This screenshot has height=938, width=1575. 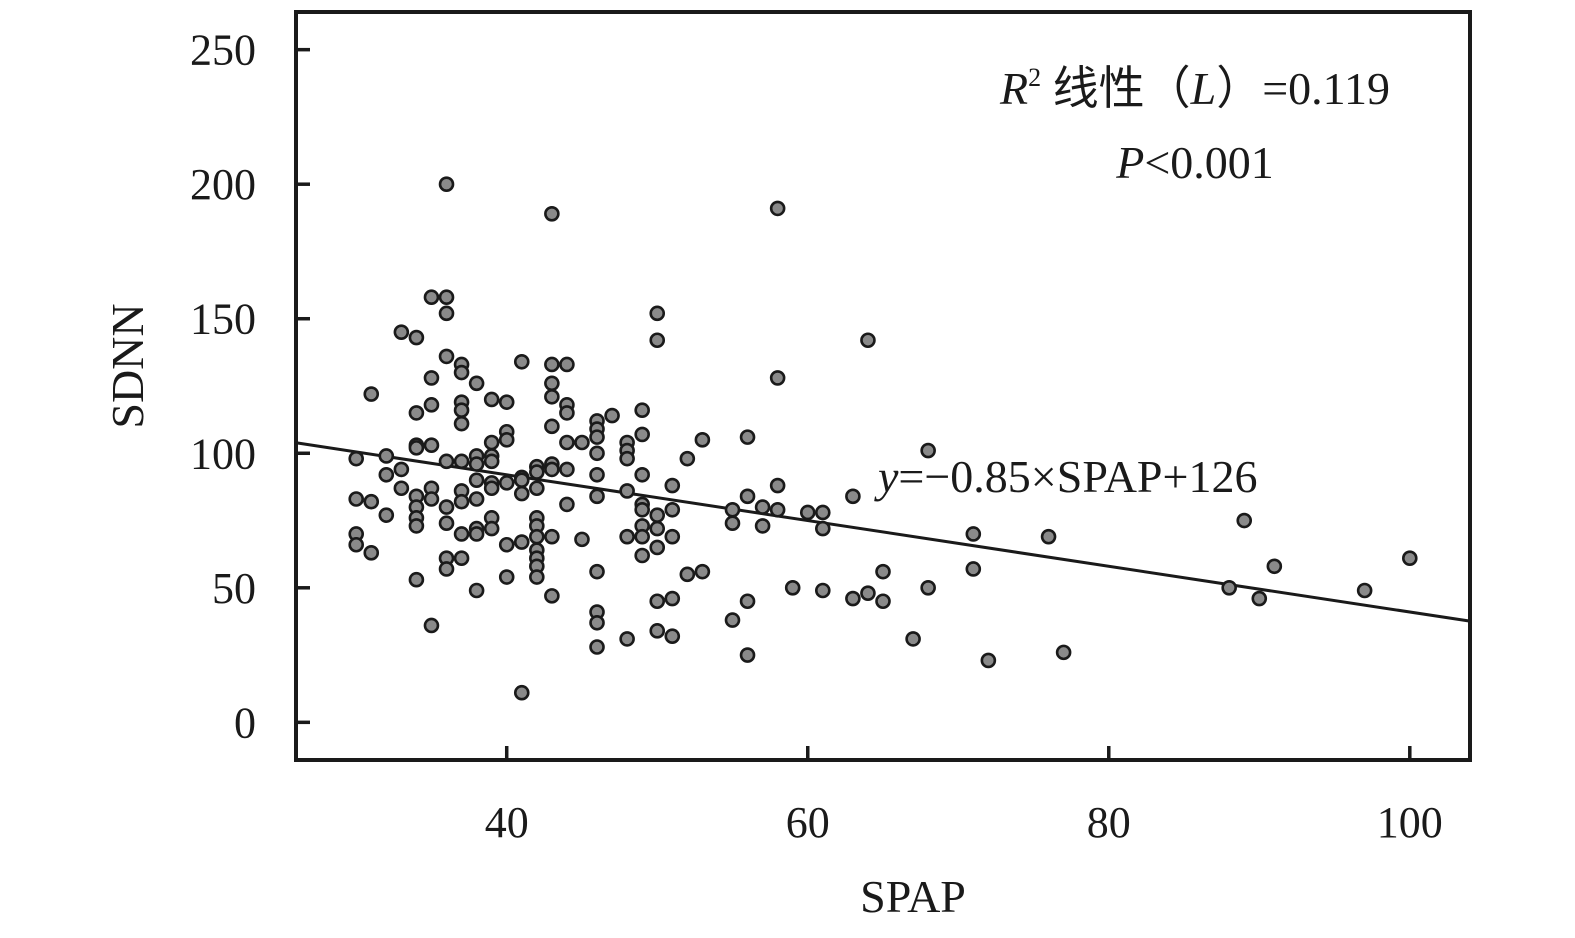 What do you see at coordinates (1013, 88) in the screenshot?
I see `r2-symbol: R` at bounding box center [1013, 88].